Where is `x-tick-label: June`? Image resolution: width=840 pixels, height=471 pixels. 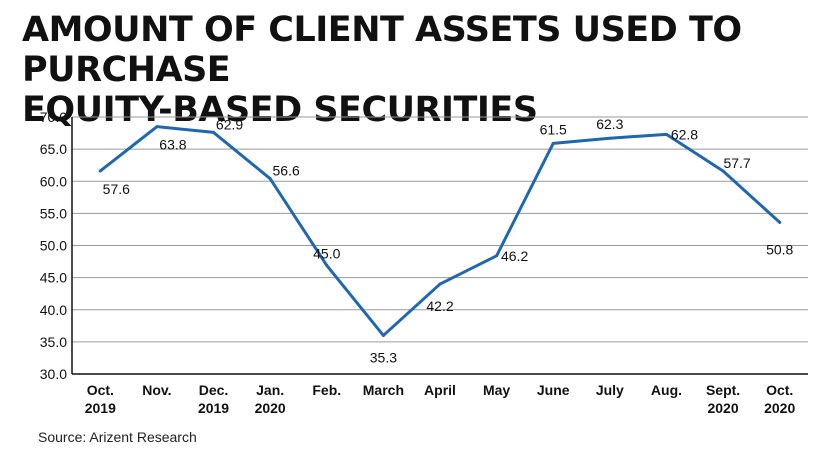
x-tick-label: June is located at coordinates (553, 390).